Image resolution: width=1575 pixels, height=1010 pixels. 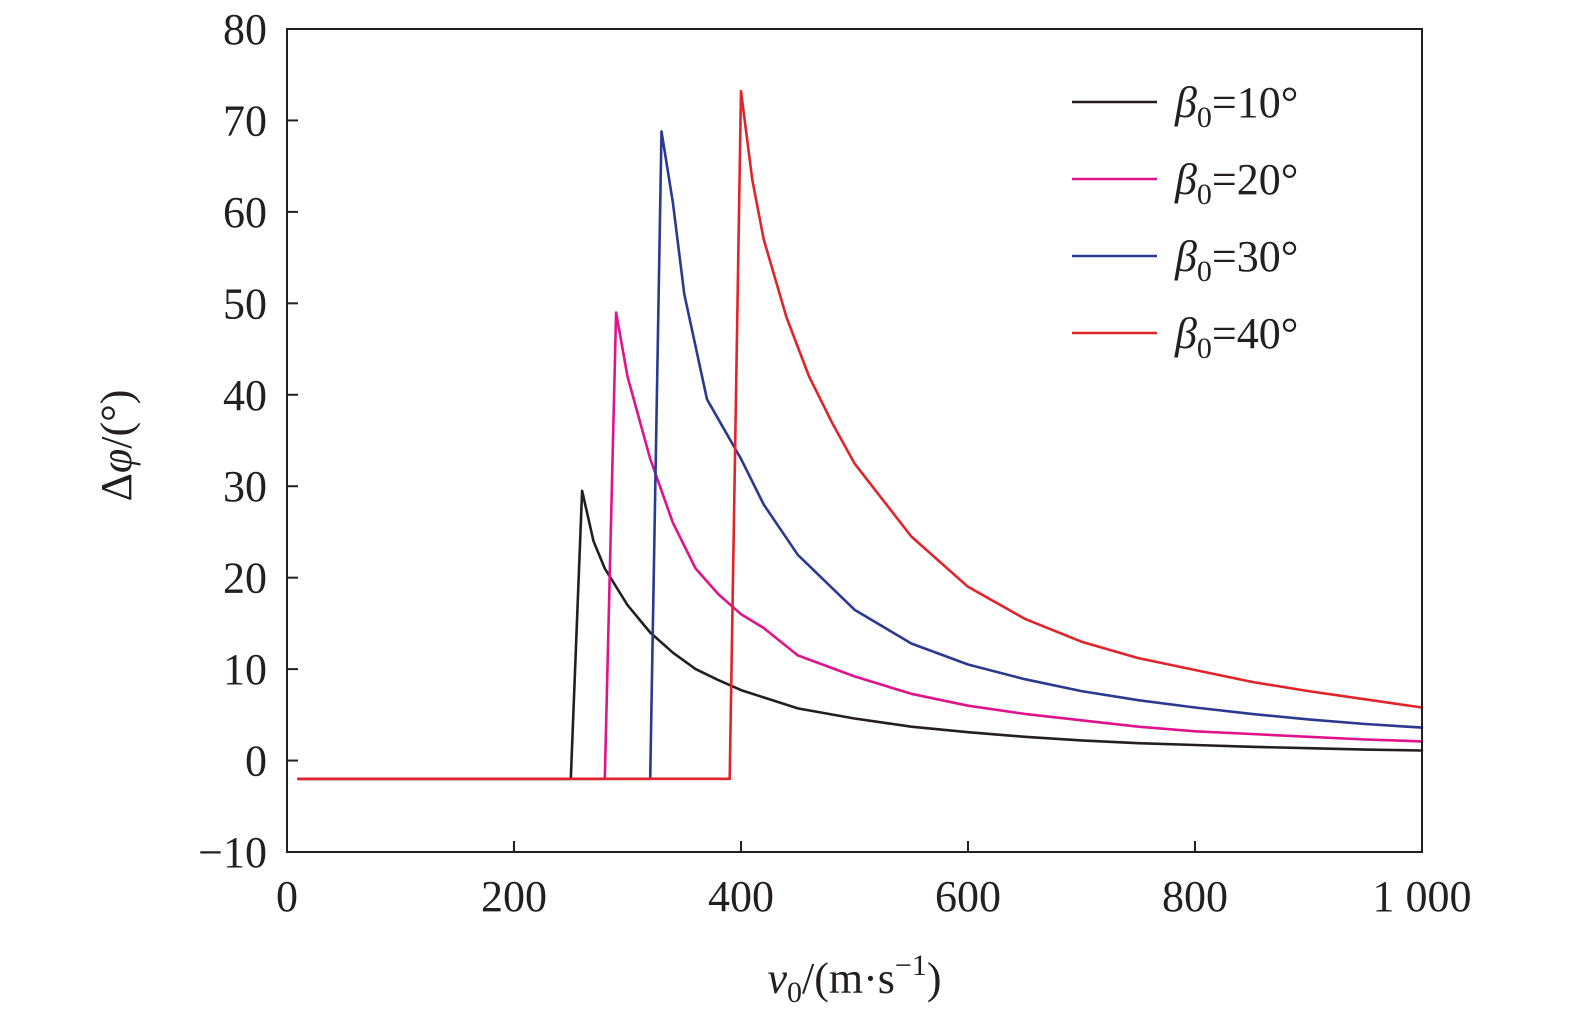 I want to click on y-axis-title-unit: /(°), so click(x=116, y=419).